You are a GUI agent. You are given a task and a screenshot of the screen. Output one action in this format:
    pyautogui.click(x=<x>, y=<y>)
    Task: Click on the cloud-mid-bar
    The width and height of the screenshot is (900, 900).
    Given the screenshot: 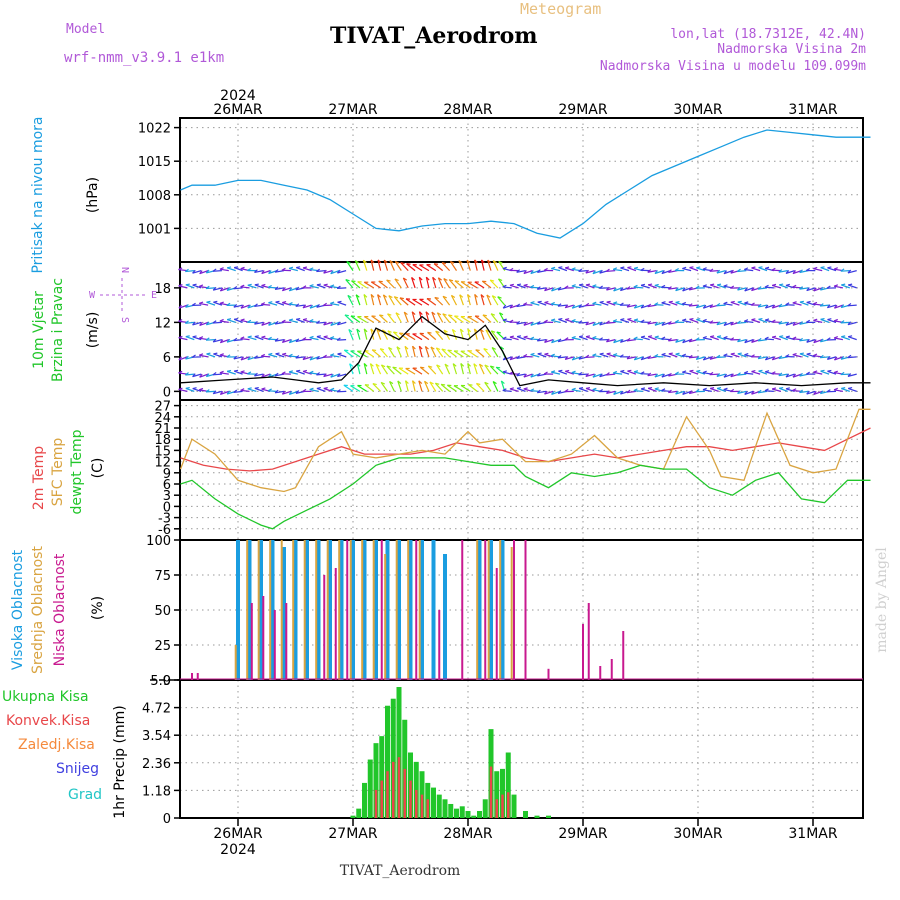 What is the action you would take?
    pyautogui.click(x=385, y=617)
    